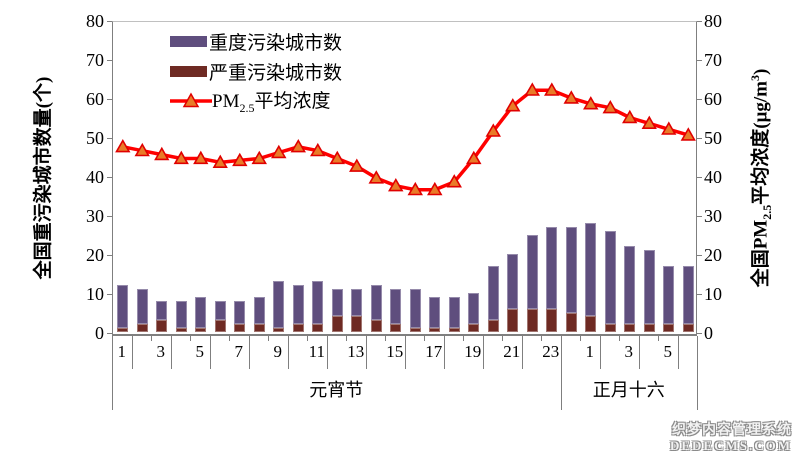 This screenshot has width=800, height=465. I want to click on left-axis-tick-label-0: 0, so click(99, 333).